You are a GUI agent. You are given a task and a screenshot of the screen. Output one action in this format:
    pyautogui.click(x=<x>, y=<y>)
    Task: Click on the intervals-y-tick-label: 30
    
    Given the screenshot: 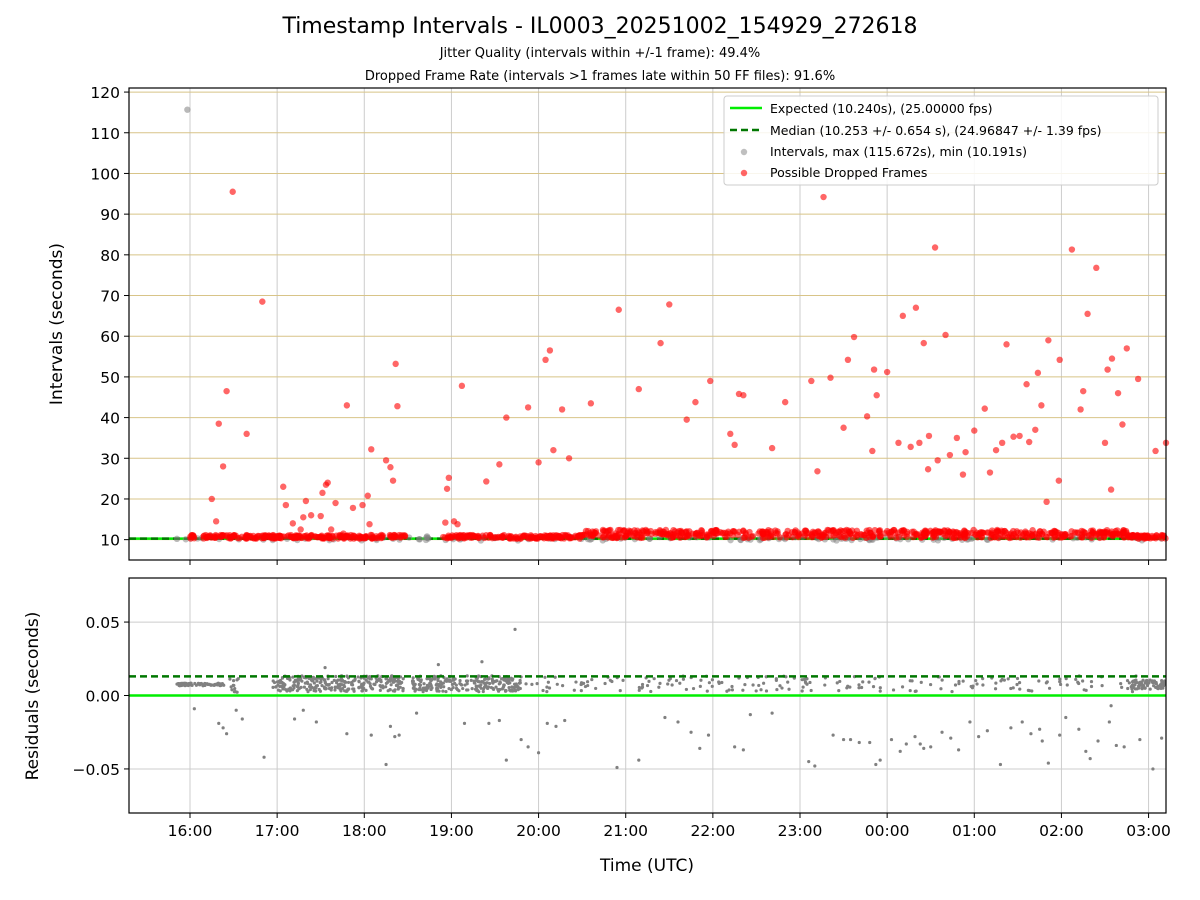 What is the action you would take?
    pyautogui.click(x=110, y=459)
    